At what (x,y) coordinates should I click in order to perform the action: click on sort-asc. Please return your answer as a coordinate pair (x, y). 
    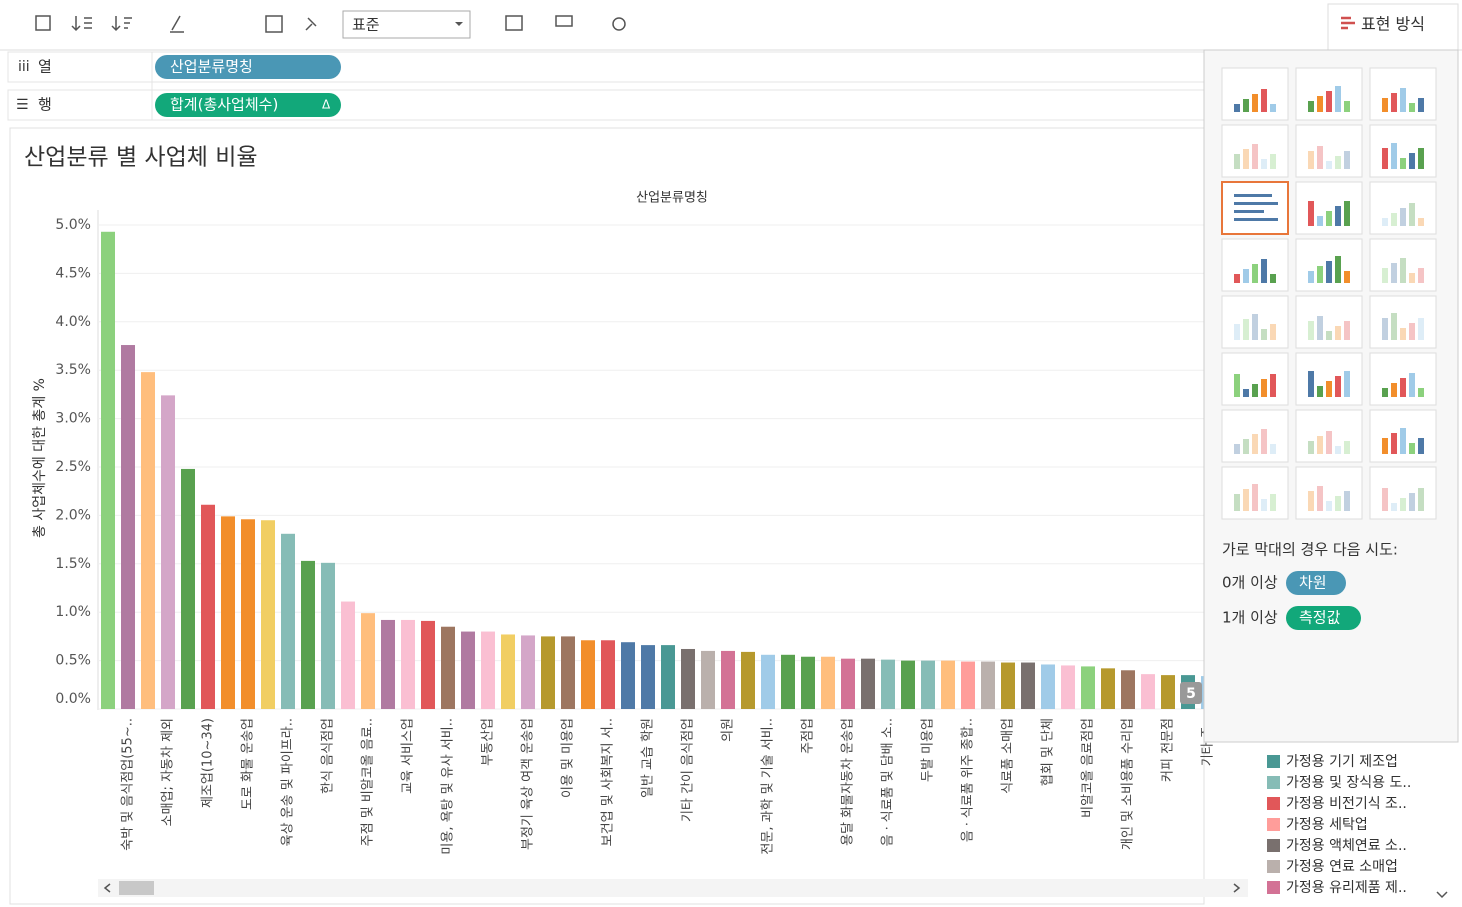
    Looking at the image, I should click on (81, 24).